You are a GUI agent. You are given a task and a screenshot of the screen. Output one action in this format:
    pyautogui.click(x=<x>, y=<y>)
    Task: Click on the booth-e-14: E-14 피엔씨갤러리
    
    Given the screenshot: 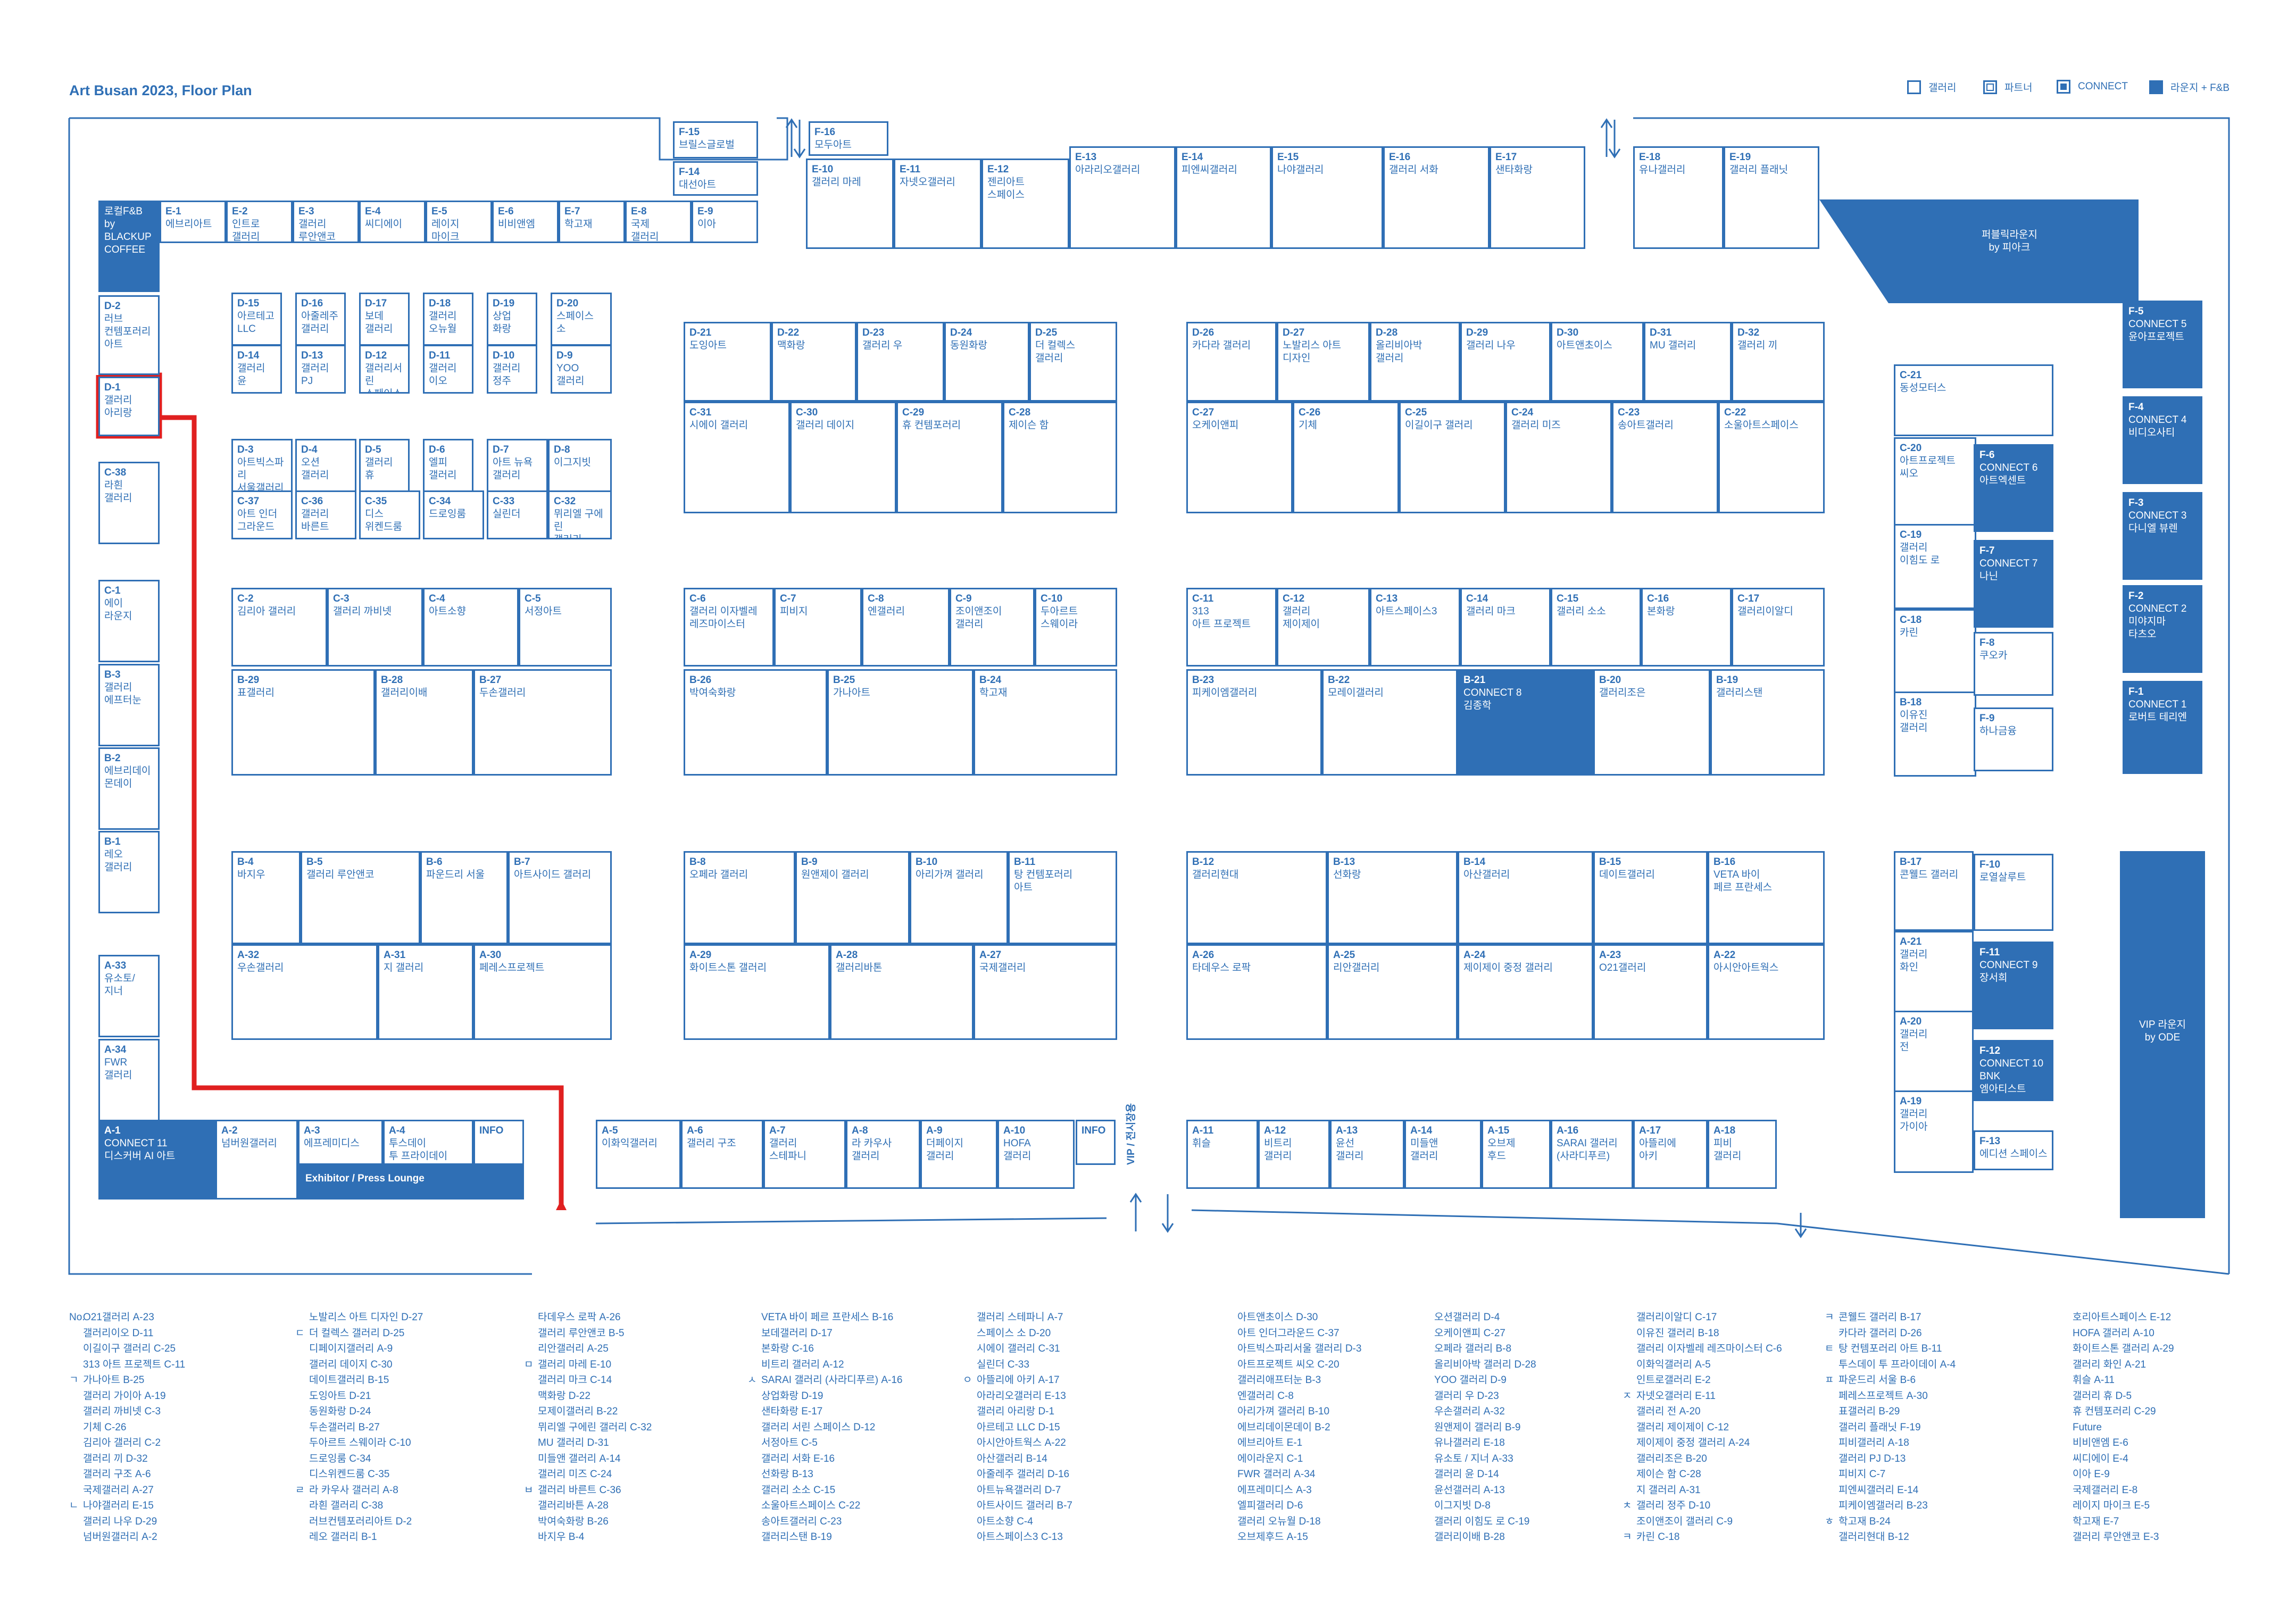 What is the action you would take?
    pyautogui.click(x=1223, y=198)
    